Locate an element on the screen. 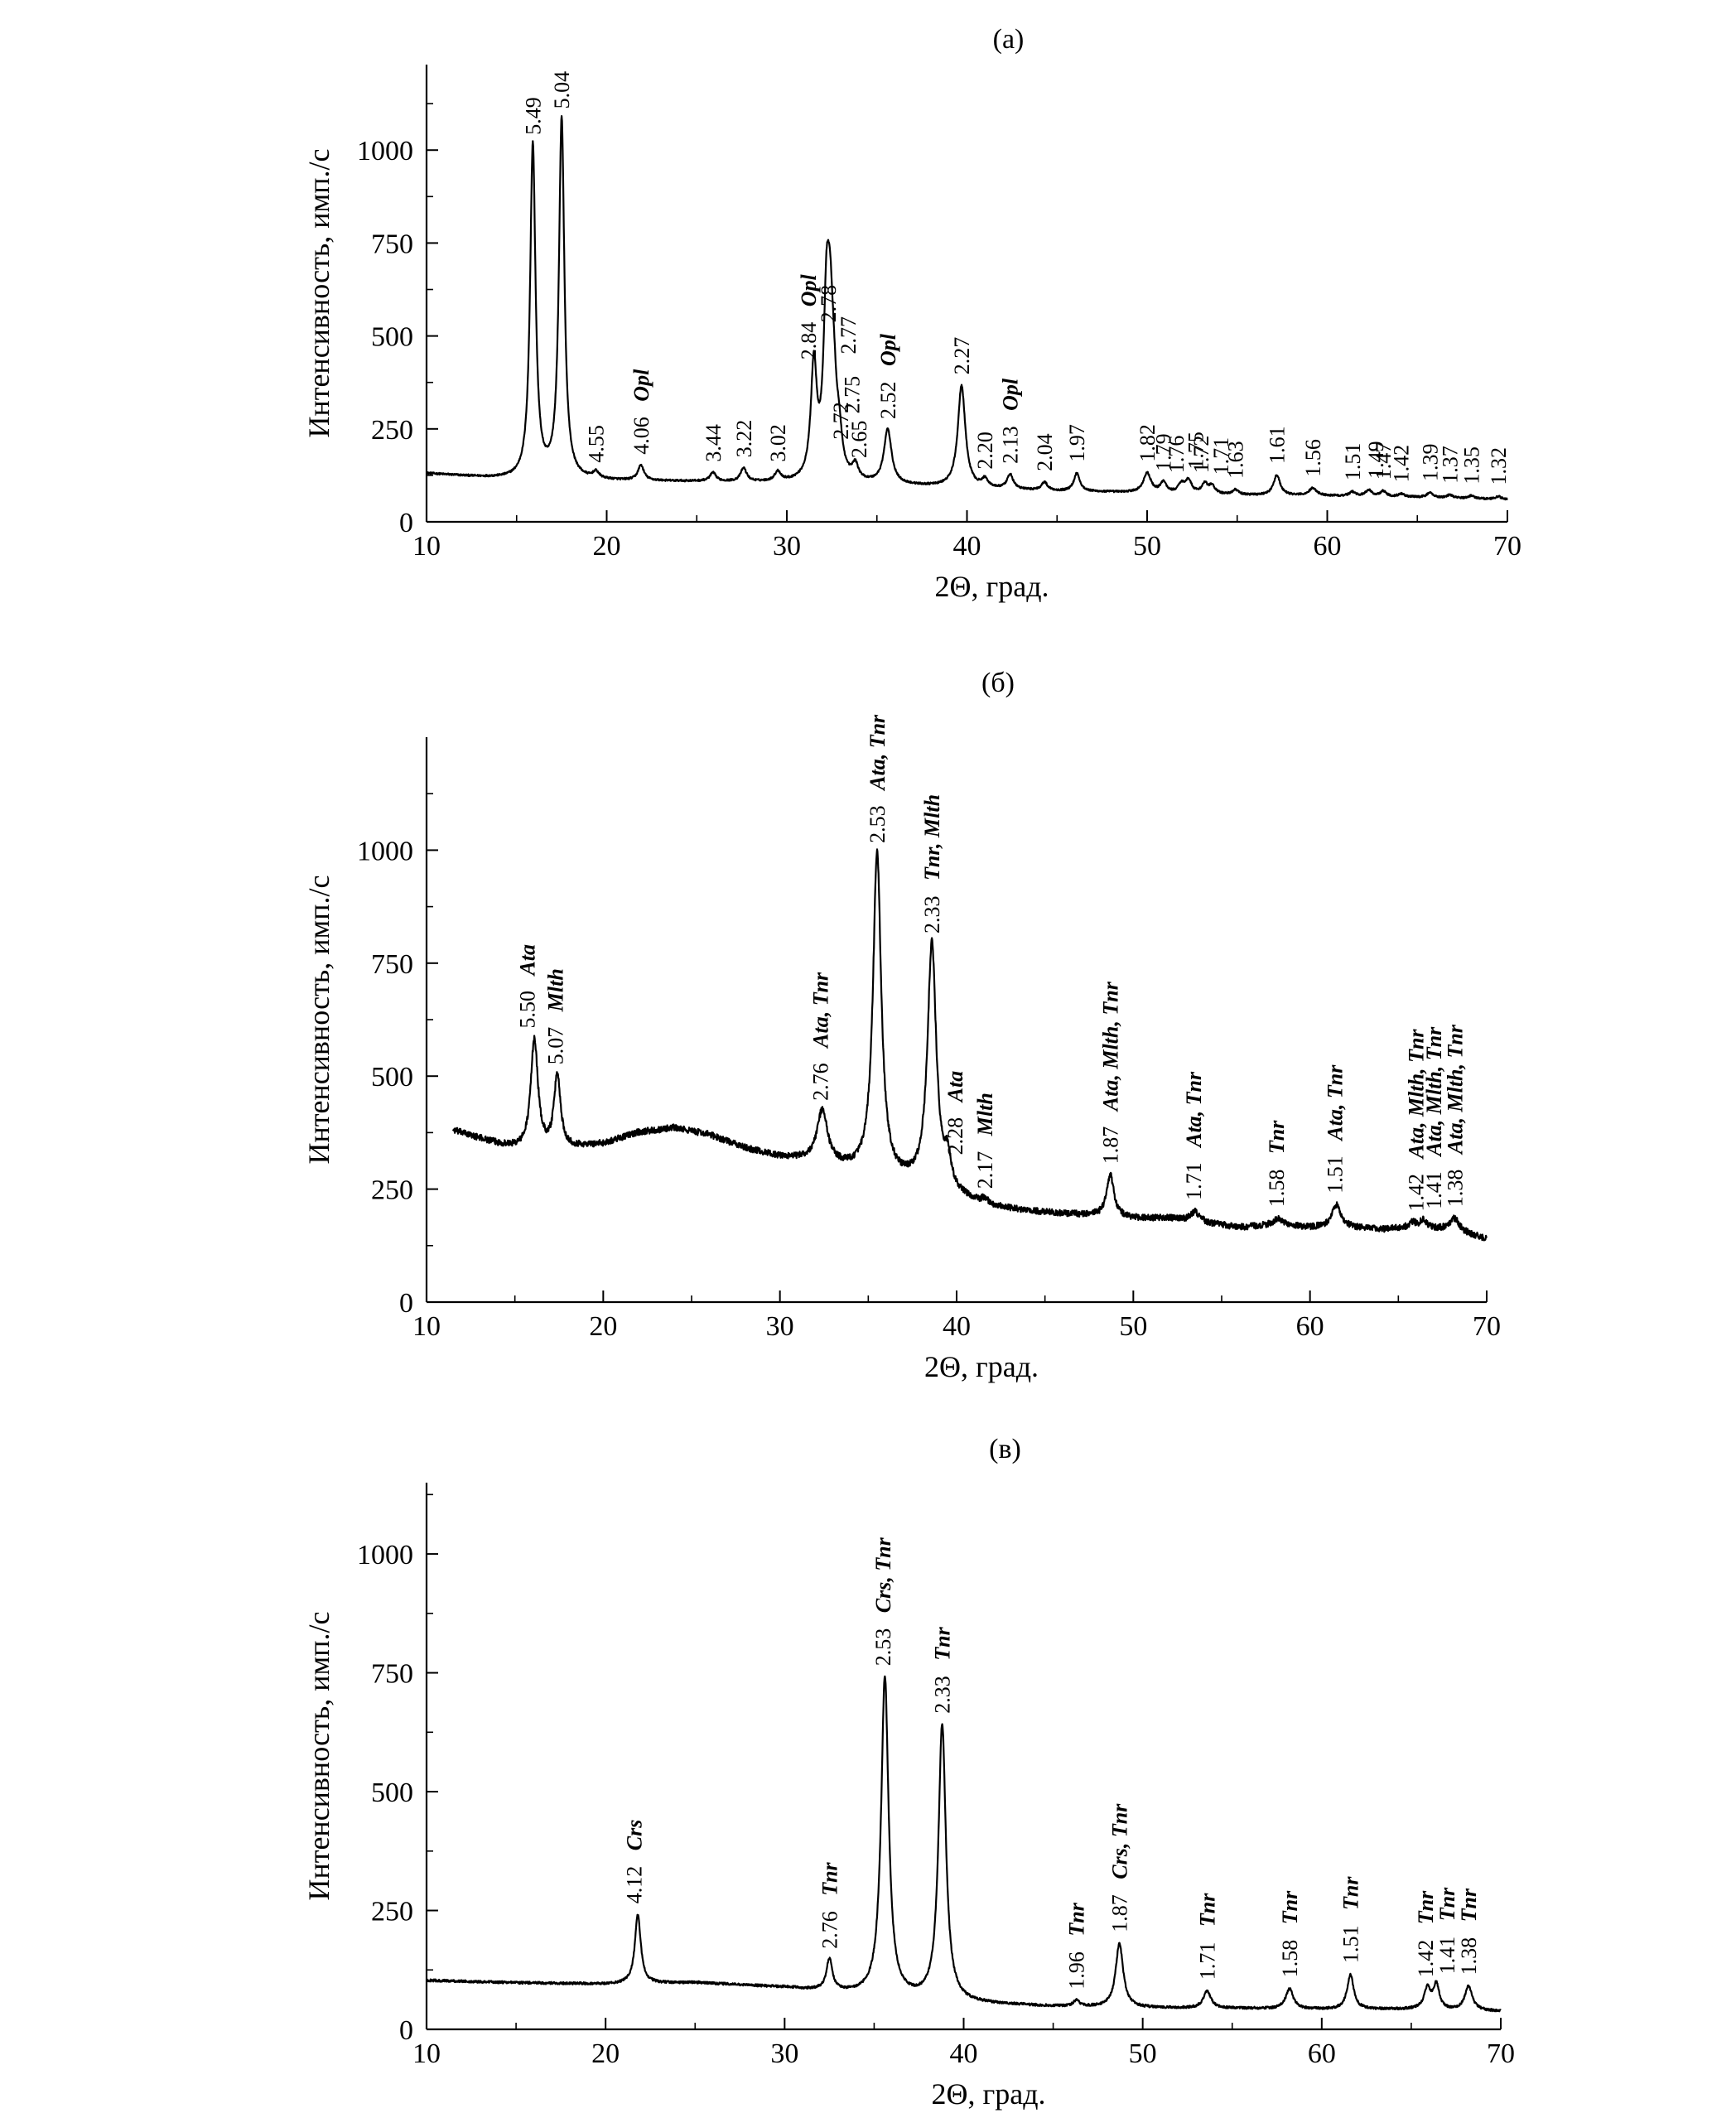 This screenshot has width=1736, height=2113. panel-b-x-tick-label: 10 is located at coordinates (426, 1326).